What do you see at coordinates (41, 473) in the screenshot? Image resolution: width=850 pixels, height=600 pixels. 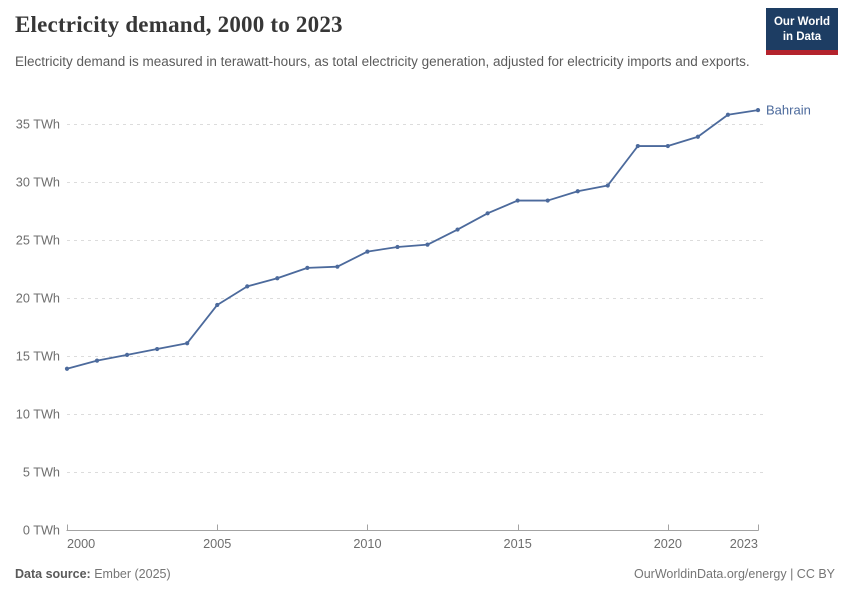 I see `y-tick-label: 5 TWh` at bounding box center [41, 473].